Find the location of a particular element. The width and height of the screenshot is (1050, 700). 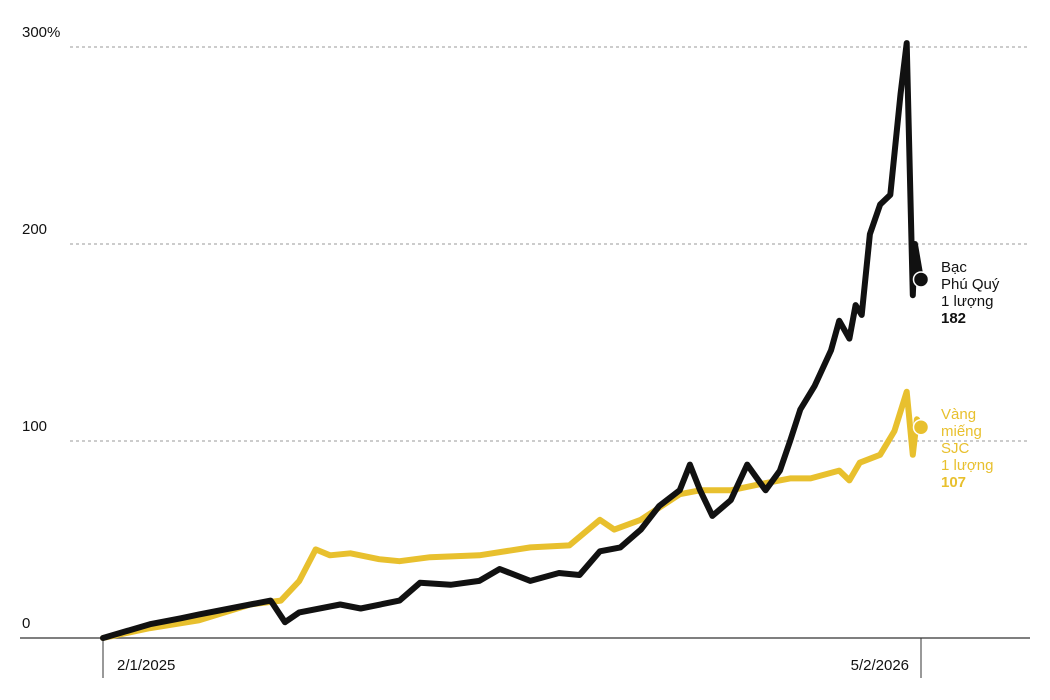

series-end-value: 107 is located at coordinates (953, 482).